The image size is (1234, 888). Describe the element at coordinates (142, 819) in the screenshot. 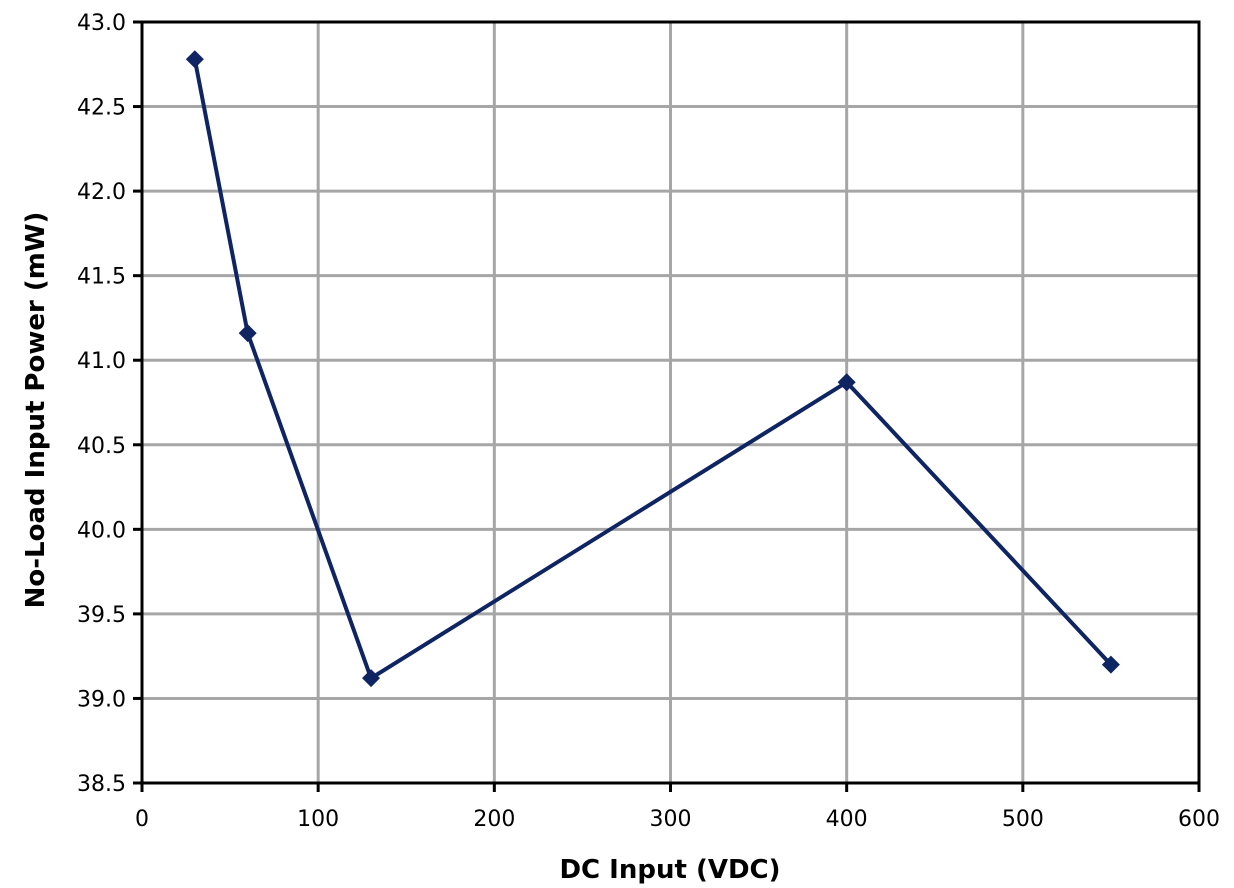

I see `x-tick-label: 0` at that location.